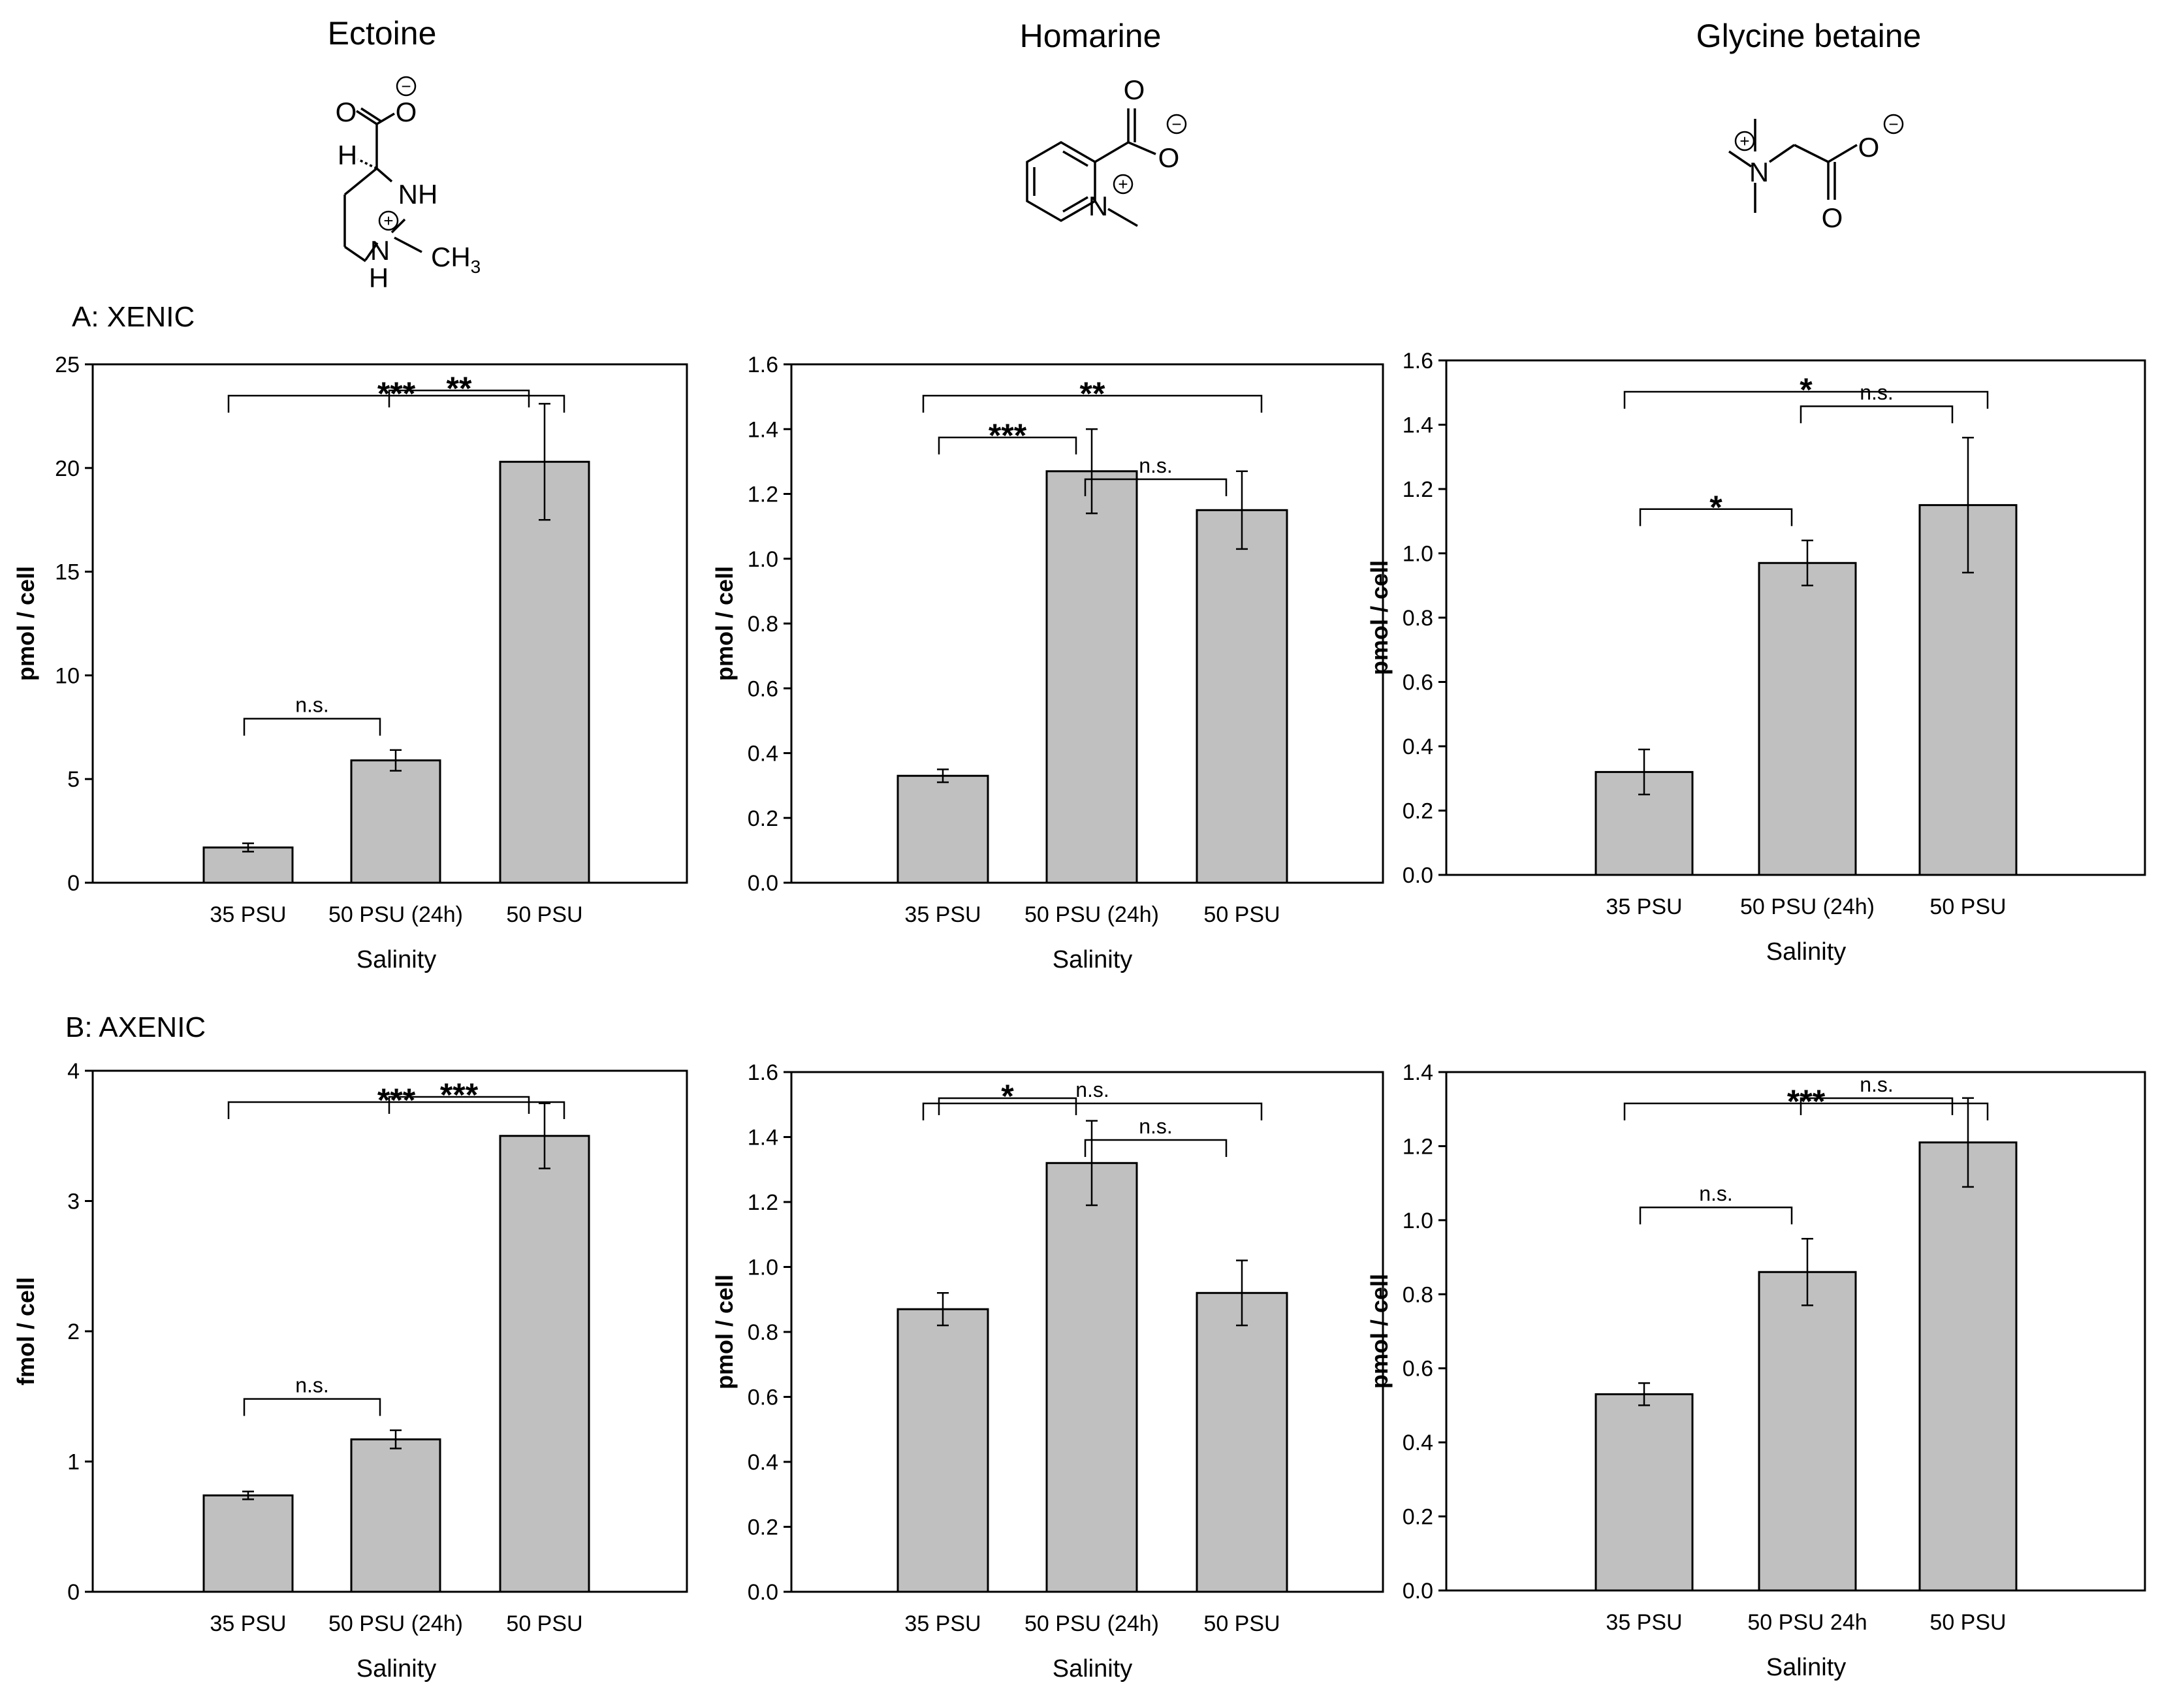 Image resolution: width=2158 pixels, height=1708 pixels. Describe the element at coordinates (1093, 1669) in the screenshot. I see `x-axis-label-B-homarine: Salinity` at that location.